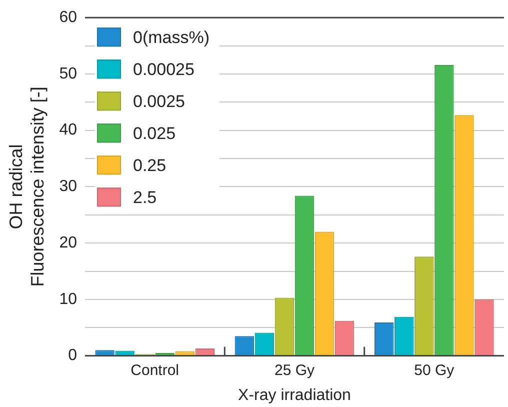 Image resolution: width=508 pixels, height=407 pixels. What do you see at coordinates (68, 17) in the screenshot?
I see `y-tick-label: 60` at bounding box center [68, 17].